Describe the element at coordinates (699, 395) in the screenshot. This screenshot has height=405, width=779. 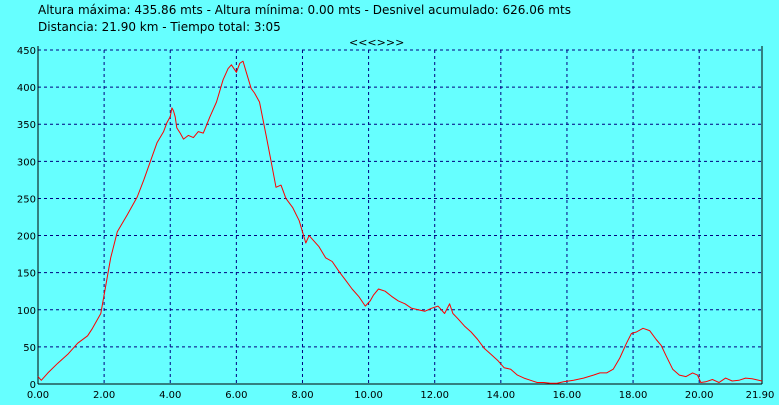
I see `x-tick-label: 20.00` at that location.